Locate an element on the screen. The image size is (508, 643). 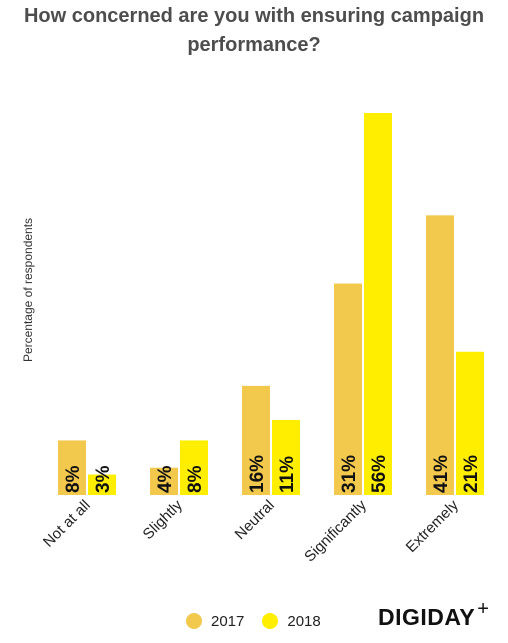
chart-title-line-2: performance? is located at coordinates (254, 45).